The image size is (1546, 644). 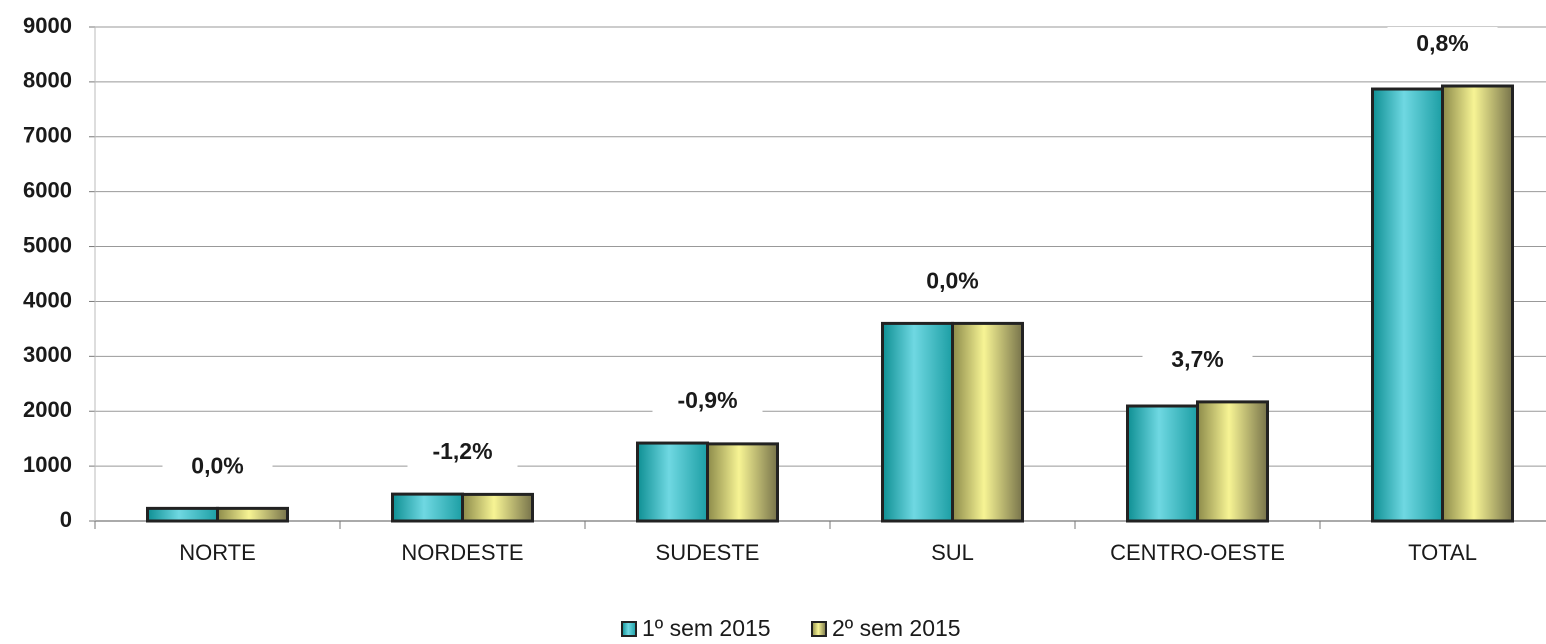 I want to click on y-tick-label: 5000, so click(x=47, y=244).